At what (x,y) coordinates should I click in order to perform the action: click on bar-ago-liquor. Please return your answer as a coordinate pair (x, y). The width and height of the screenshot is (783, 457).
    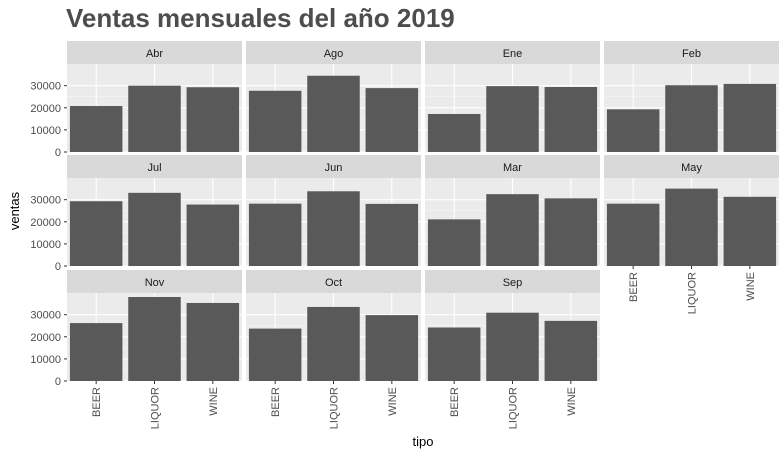
    Looking at the image, I should click on (333, 113).